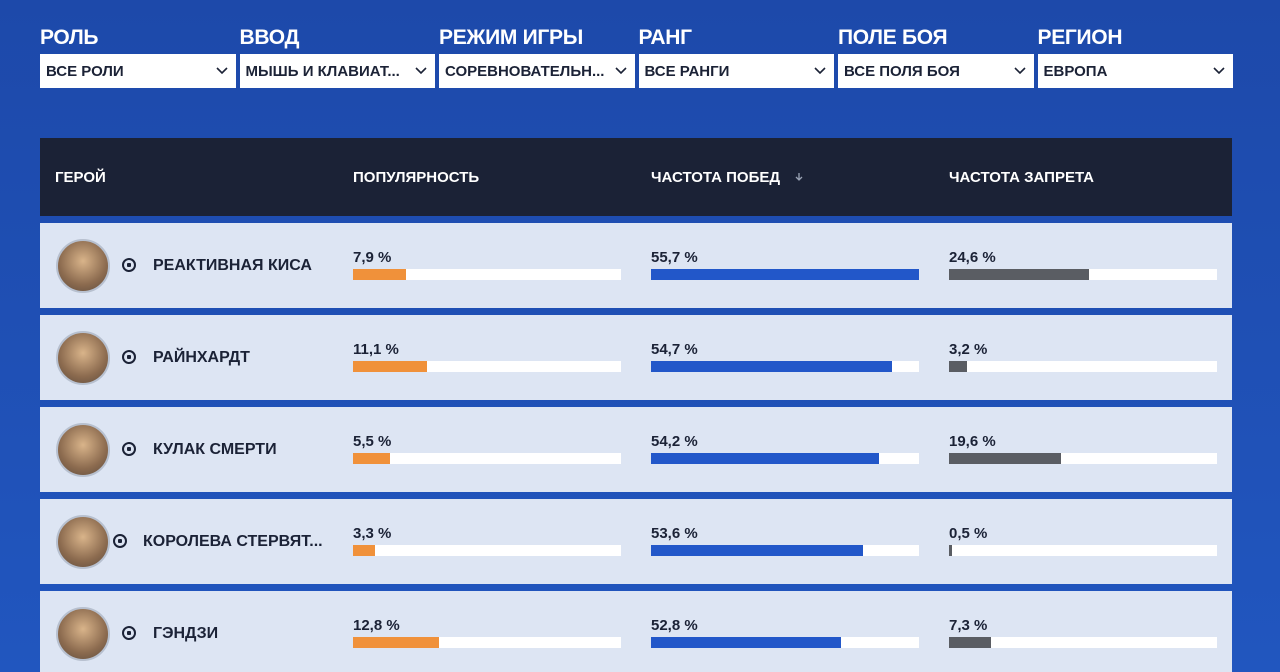 This screenshot has height=672, width=1280. Describe the element at coordinates (1075, 71) in the screenshot. I see `filter-value: ЕВРОПА` at that location.